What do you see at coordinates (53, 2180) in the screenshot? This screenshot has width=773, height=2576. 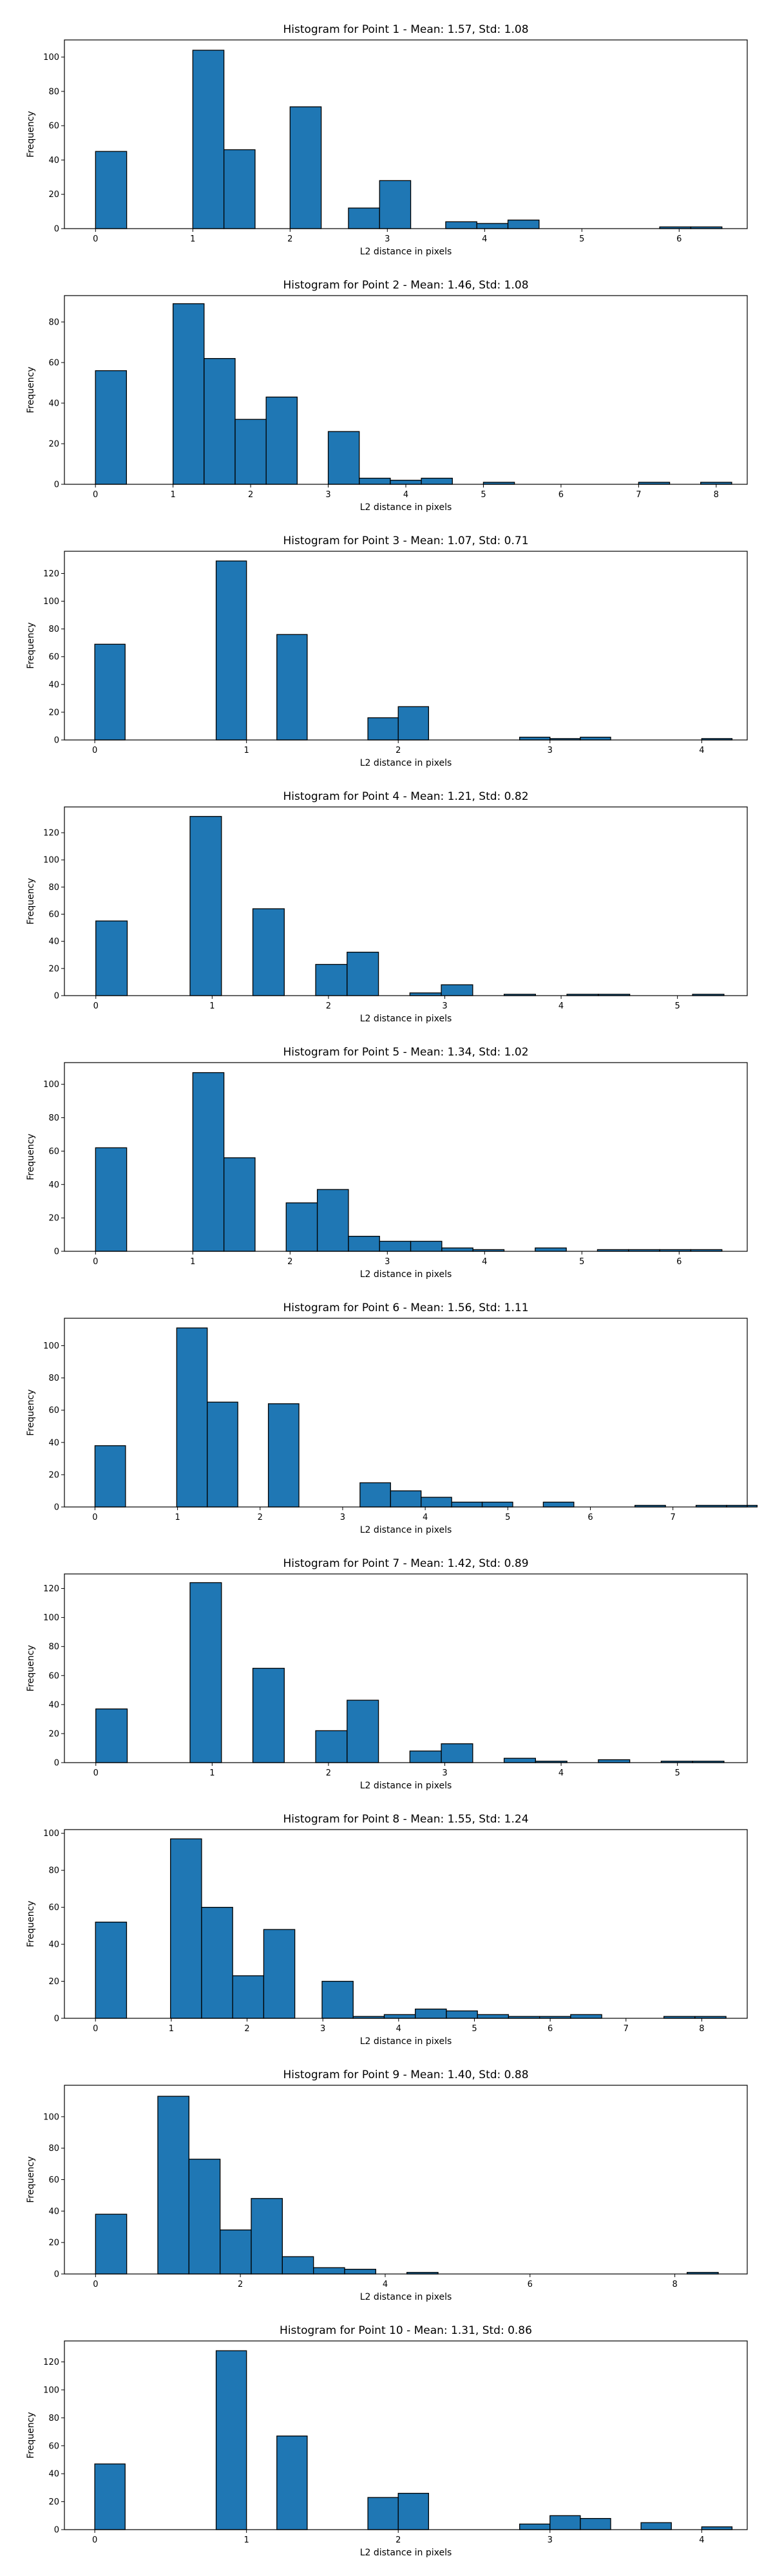 I see `y-tick-label: 60` at bounding box center [53, 2180].